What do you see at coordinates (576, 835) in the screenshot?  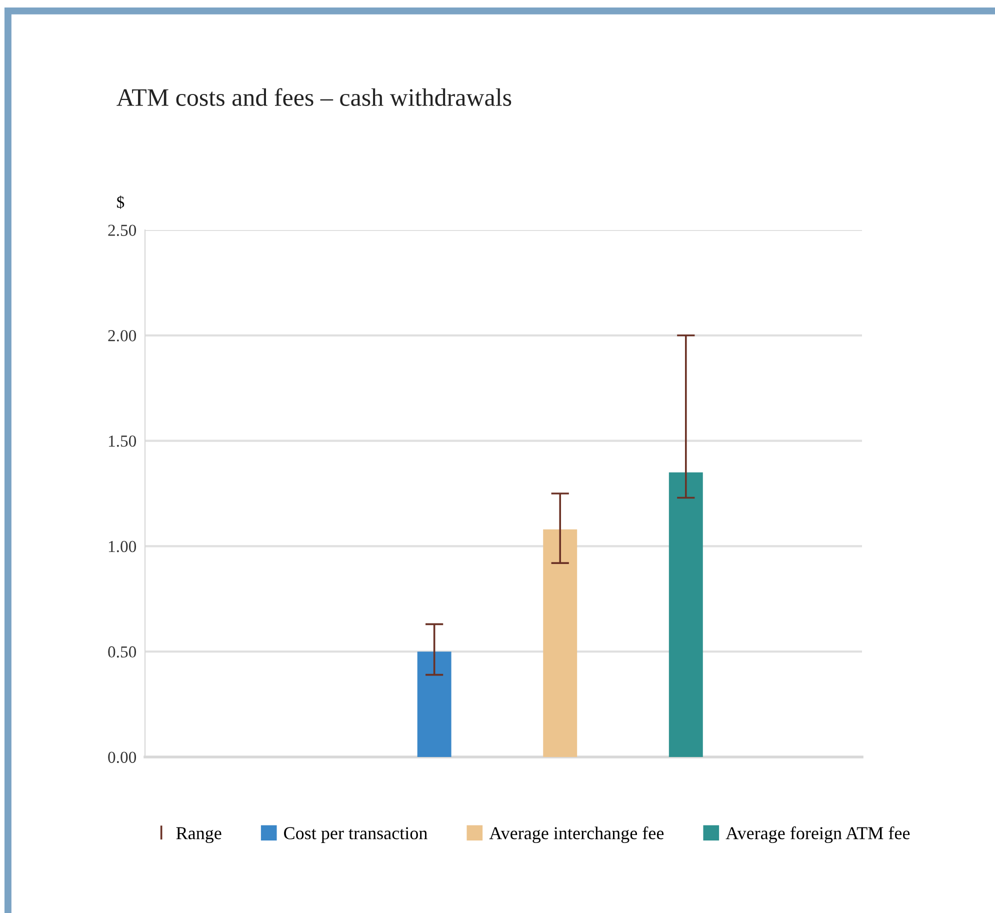 I see `legend-label: Average interchange fee` at bounding box center [576, 835].